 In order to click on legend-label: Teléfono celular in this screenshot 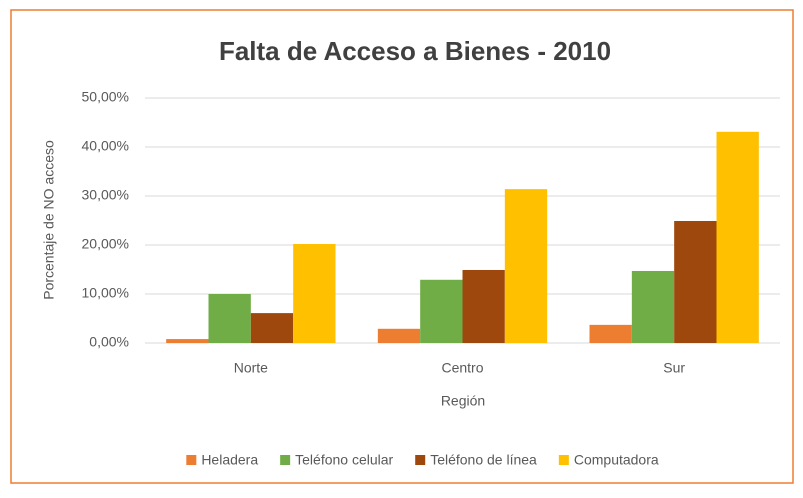, I will do `click(344, 460)`.